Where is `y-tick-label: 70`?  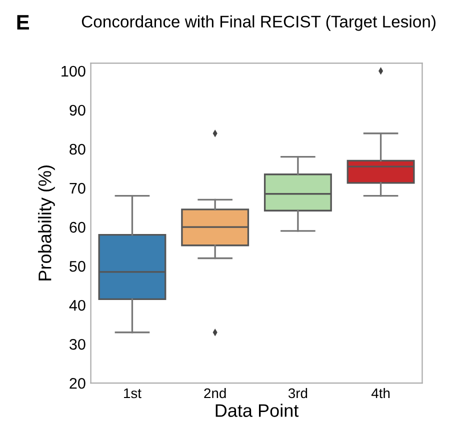 y-tick-label: 70 is located at coordinates (78, 188).